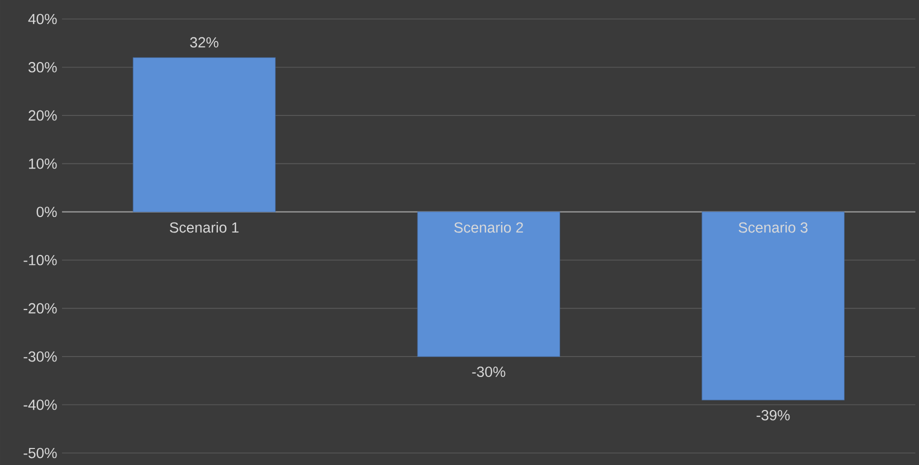 The width and height of the screenshot is (919, 465). What do you see at coordinates (40, 356) in the screenshot?
I see `y-tick-label: -30%` at bounding box center [40, 356].